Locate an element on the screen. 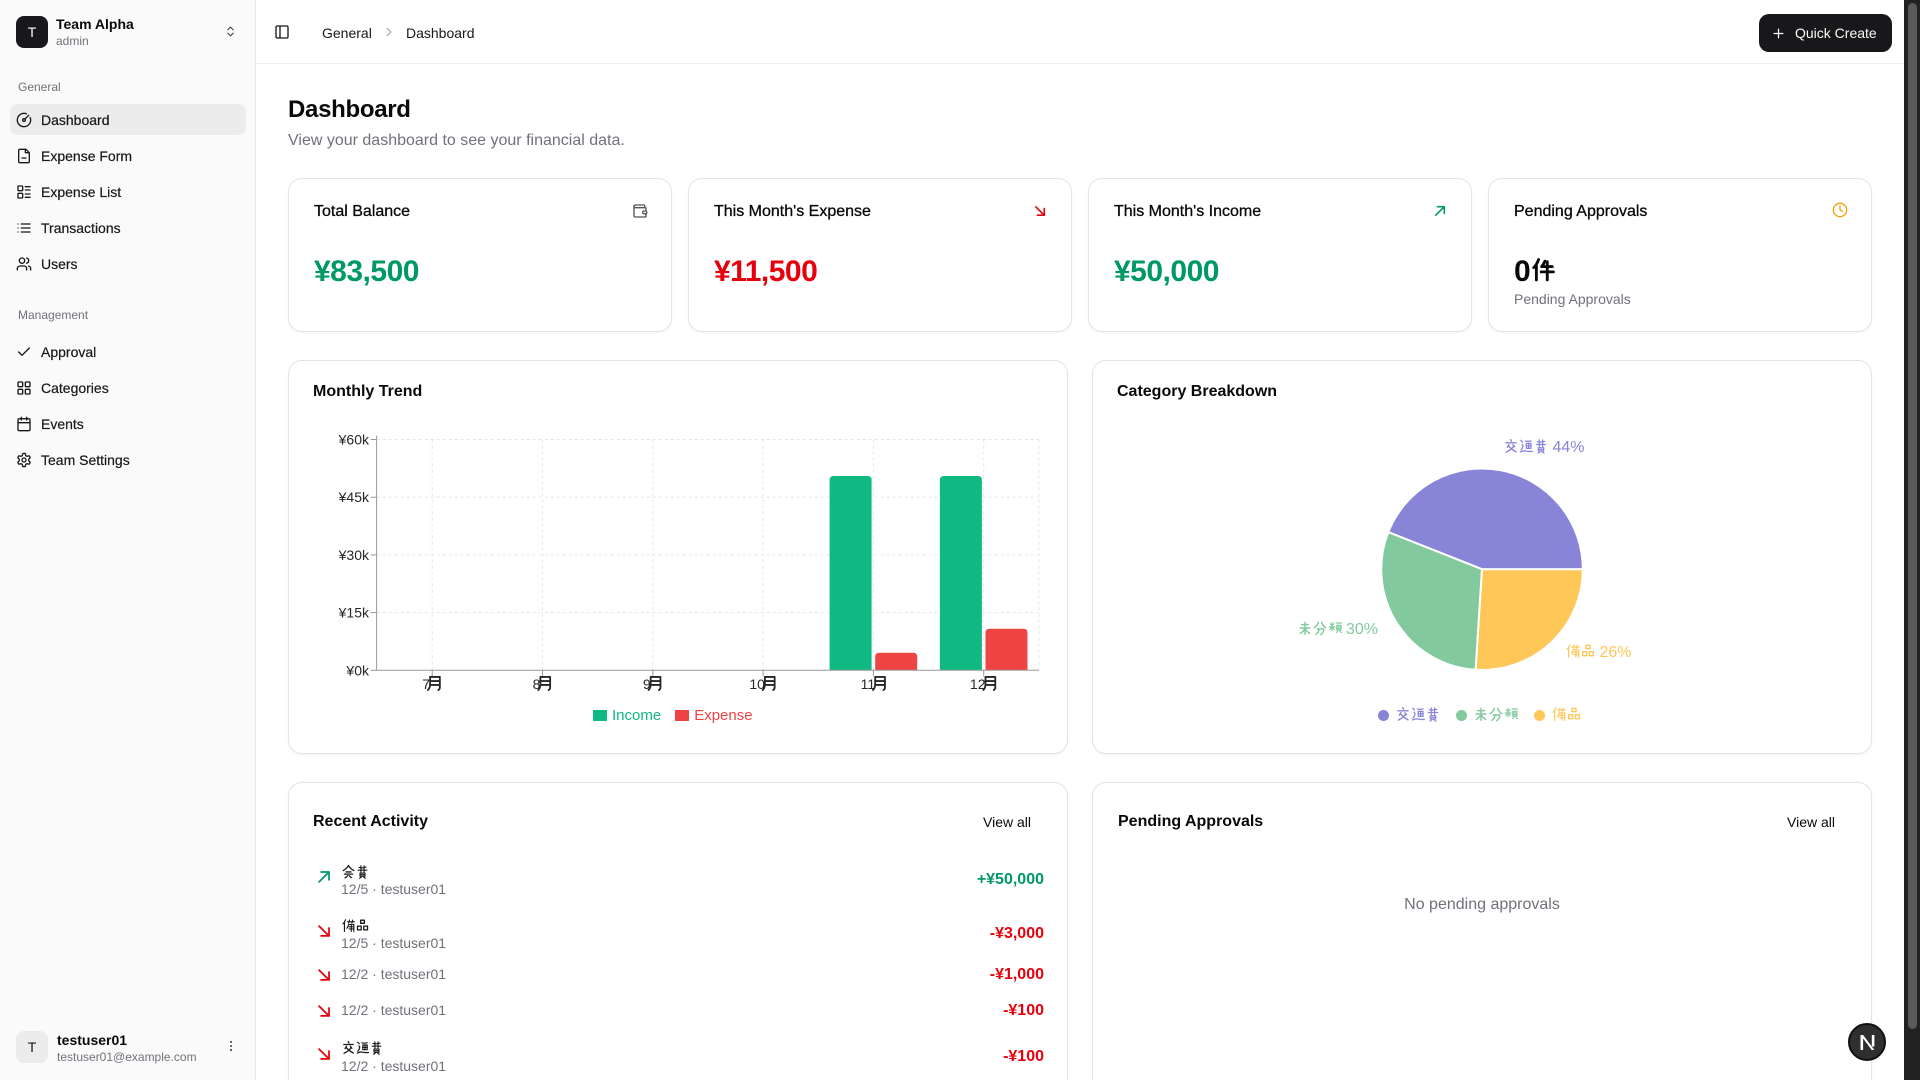 The width and height of the screenshot is (1920, 1080). svg-text: ¥60k is located at coordinates (354, 440).